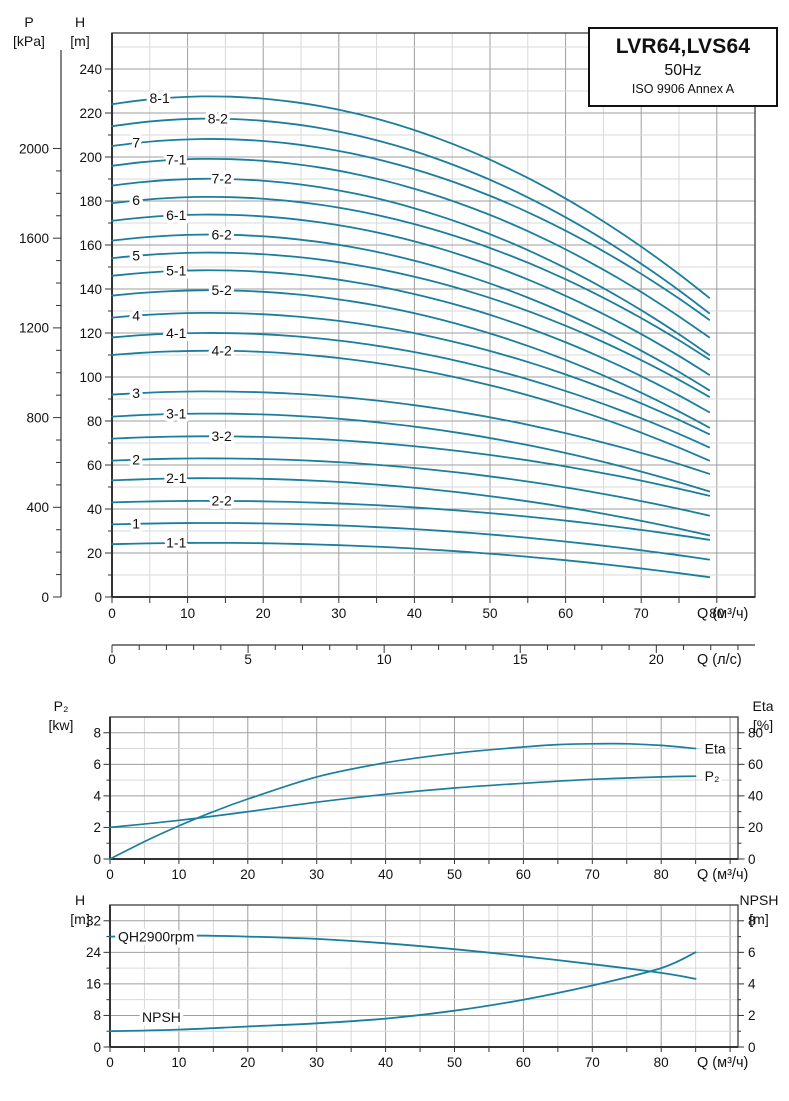  Describe the element at coordinates (29, 32) in the screenshot. I see `p-kpa-axis-header: P [kPa]` at that location.